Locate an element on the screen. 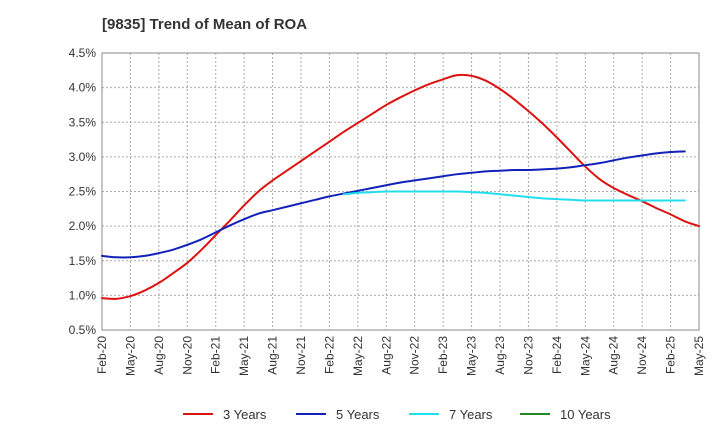 Image resolution: width=720 pixels, height=440 pixels. y-tick-label: 1.5% is located at coordinates (83, 261).